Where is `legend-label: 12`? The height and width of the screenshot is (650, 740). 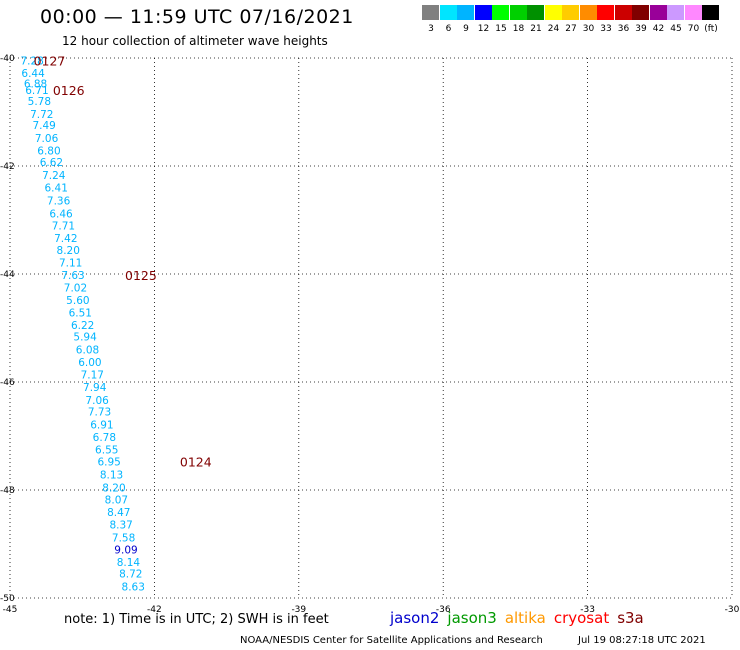
legend-label: 12 is located at coordinates (483, 29).